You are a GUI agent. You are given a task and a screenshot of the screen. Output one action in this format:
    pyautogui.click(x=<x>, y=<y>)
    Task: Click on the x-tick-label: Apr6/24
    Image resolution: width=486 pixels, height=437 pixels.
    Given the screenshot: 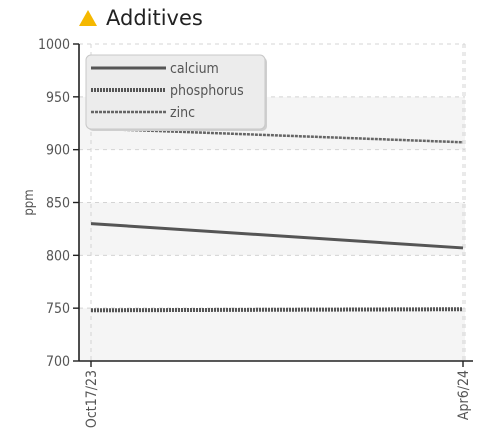 What is the action you would take?
    pyautogui.click(x=464, y=395)
    